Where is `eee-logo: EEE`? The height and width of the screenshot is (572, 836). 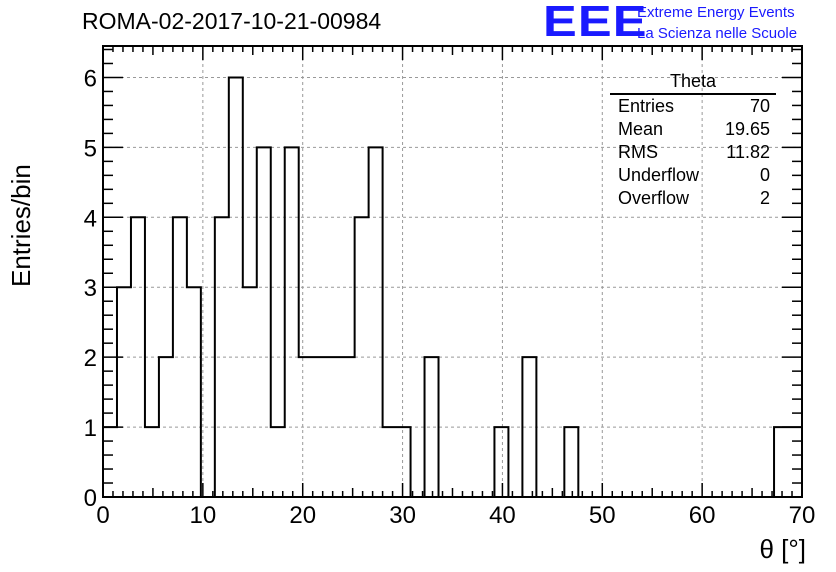
eee-logo: EEE is located at coordinates (595, 23).